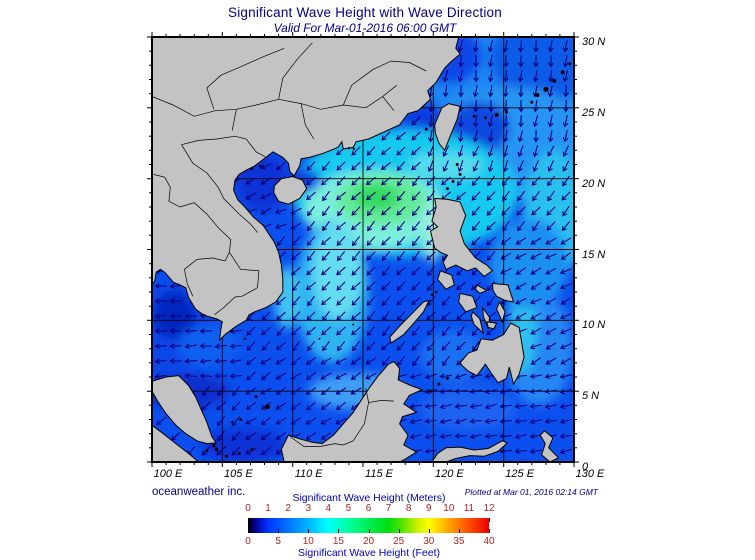 The height and width of the screenshot is (560, 755). What do you see at coordinates (199, 492) in the screenshot?
I see `oceanweather-credit: oceanweather inc.` at bounding box center [199, 492].